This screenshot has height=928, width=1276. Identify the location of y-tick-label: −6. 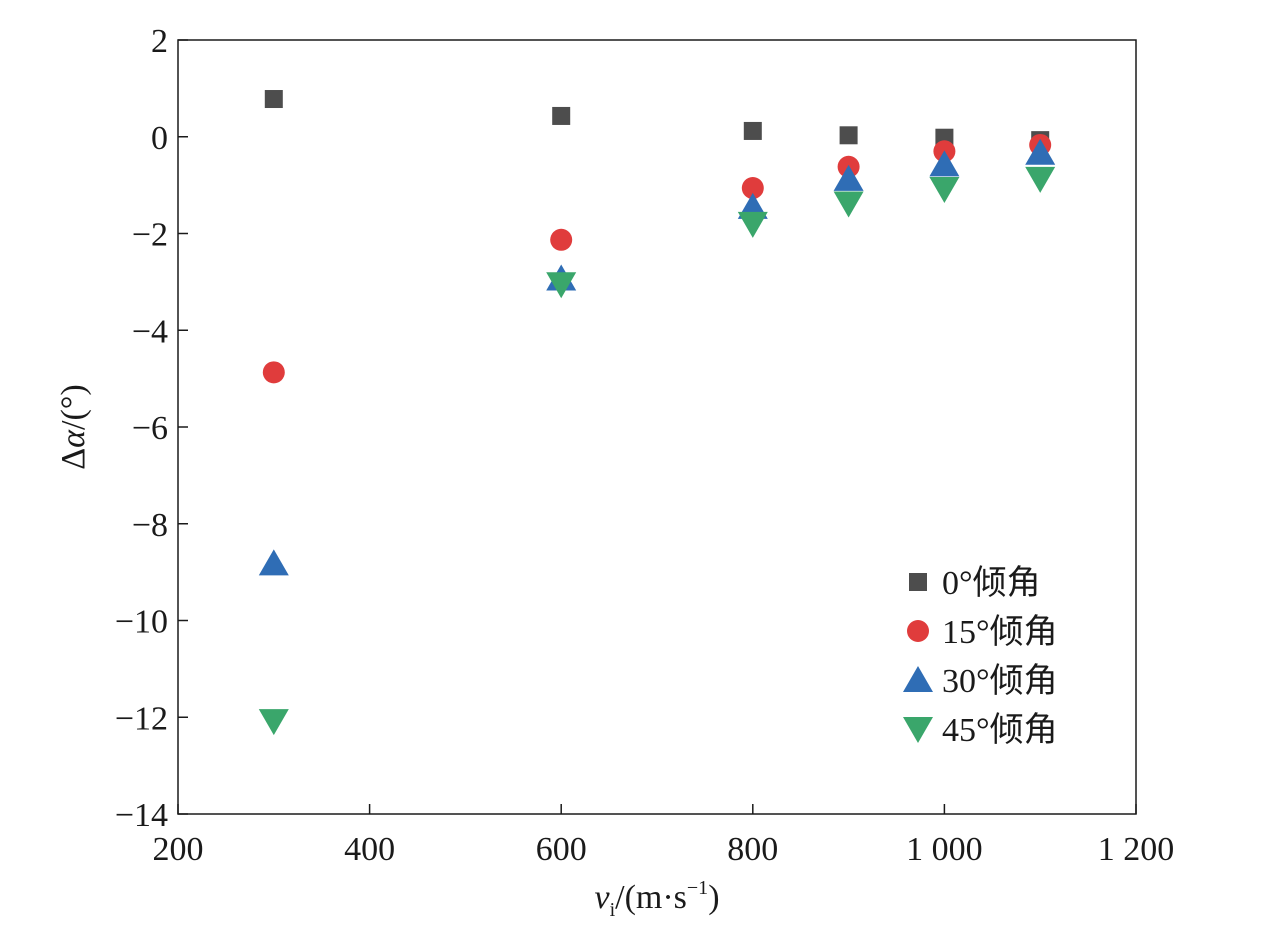
(150, 428).